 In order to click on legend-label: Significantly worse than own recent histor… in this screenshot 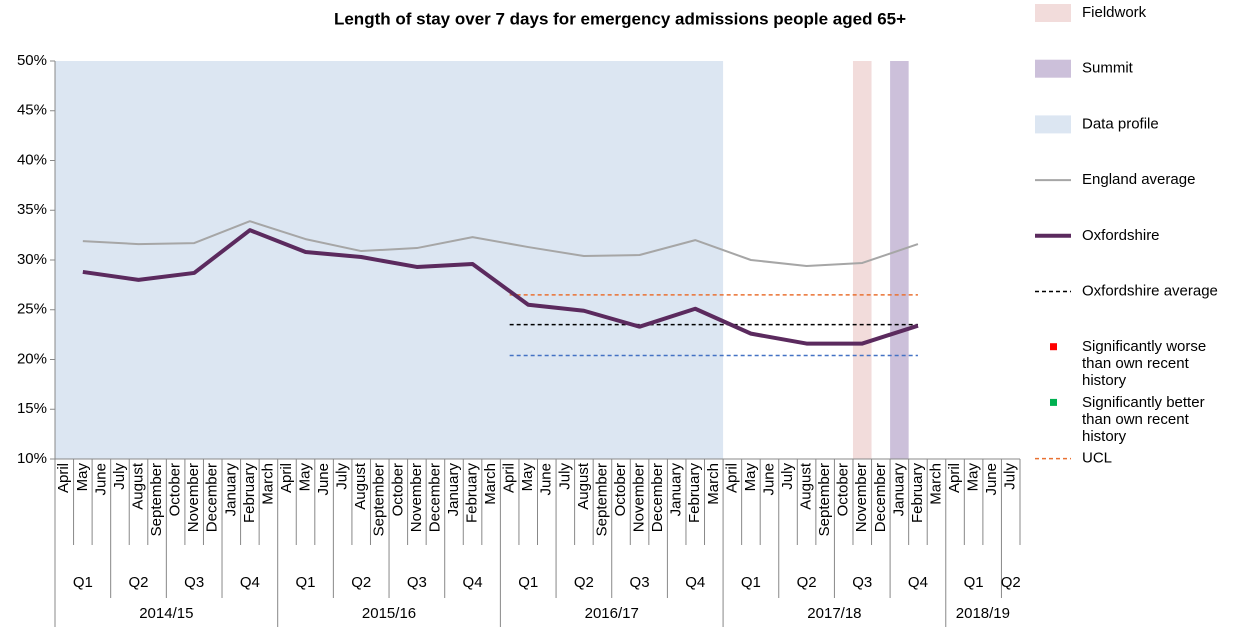, I will do `click(1144, 363)`.